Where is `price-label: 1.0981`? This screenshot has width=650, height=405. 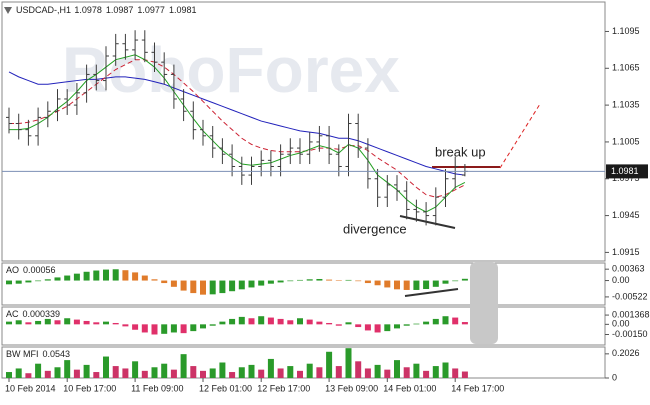
price-label: 1.0981 is located at coordinates (625, 171).